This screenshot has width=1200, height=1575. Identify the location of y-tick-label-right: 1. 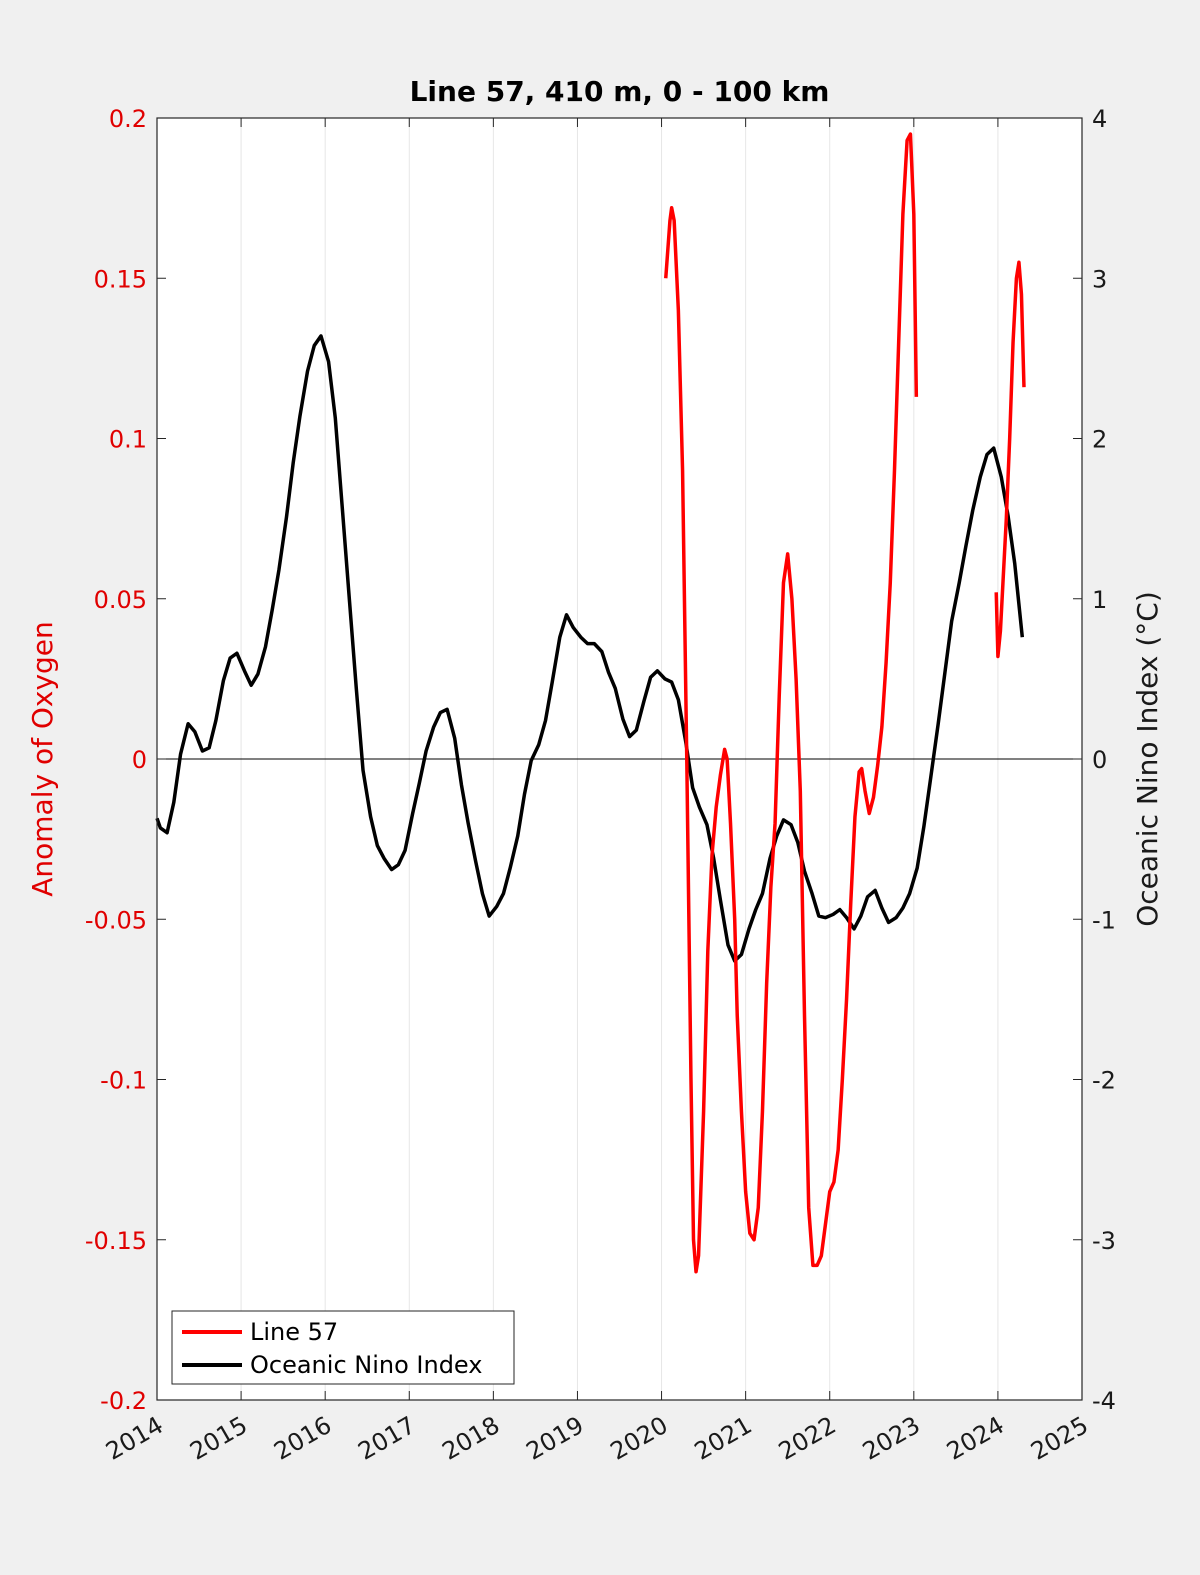
(1099, 600).